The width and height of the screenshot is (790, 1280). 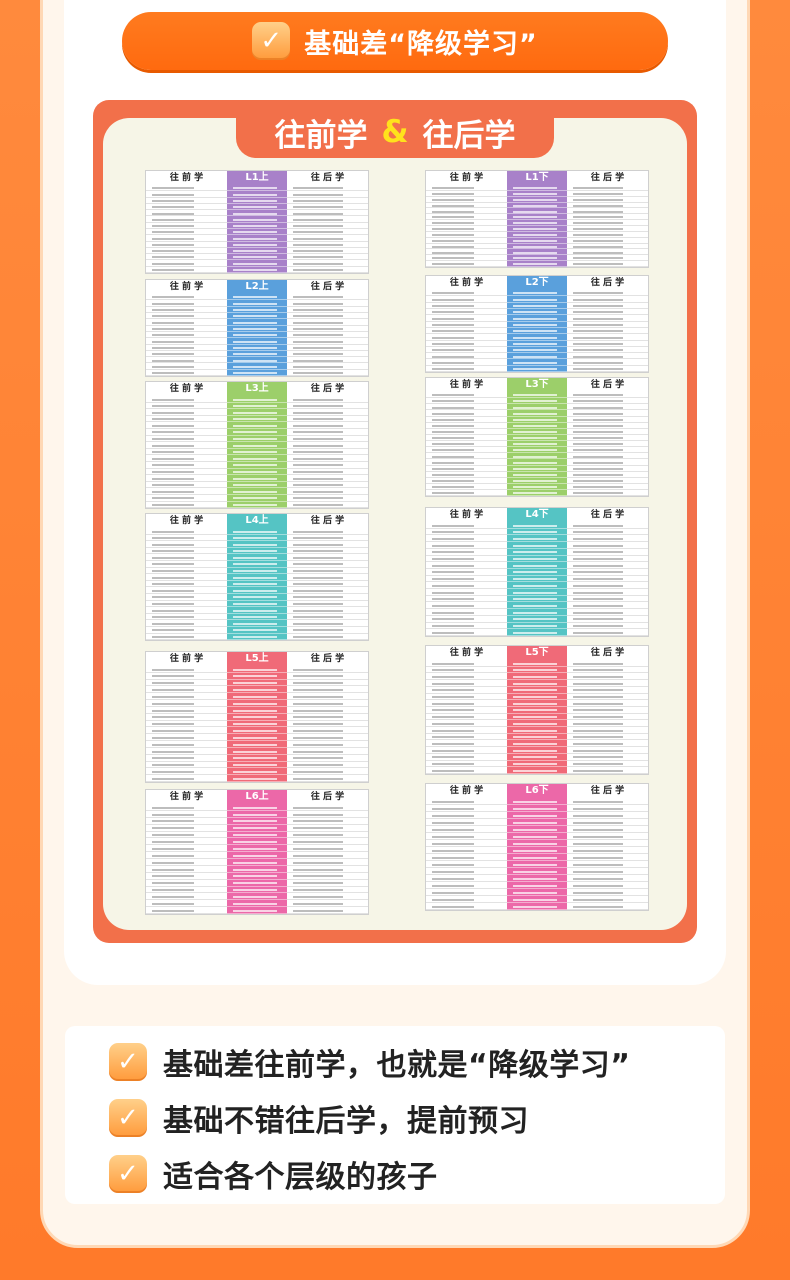 What do you see at coordinates (537, 178) in the screenshot?
I see `level-label: L1下` at bounding box center [537, 178].